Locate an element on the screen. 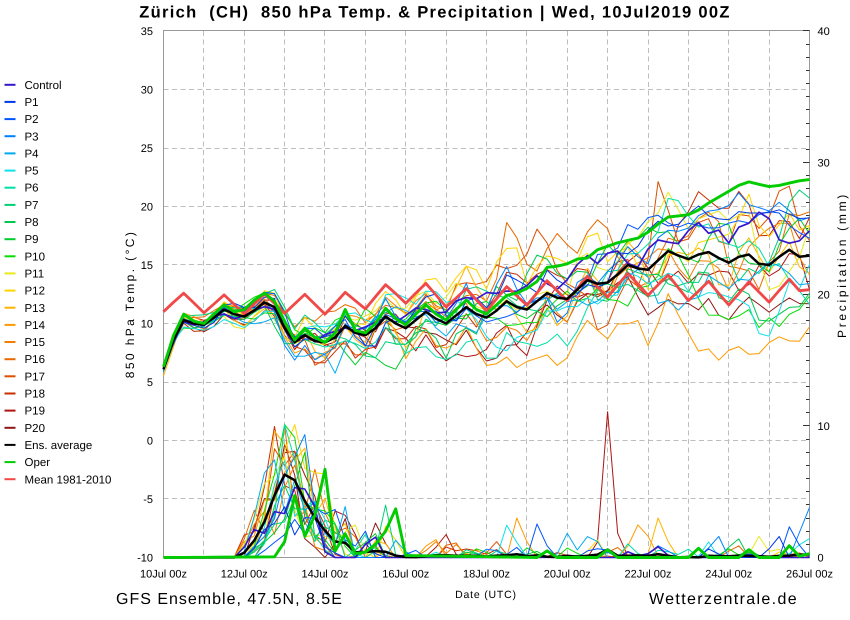 The image size is (850, 620). svg-text: 40 is located at coordinates (824, 32).